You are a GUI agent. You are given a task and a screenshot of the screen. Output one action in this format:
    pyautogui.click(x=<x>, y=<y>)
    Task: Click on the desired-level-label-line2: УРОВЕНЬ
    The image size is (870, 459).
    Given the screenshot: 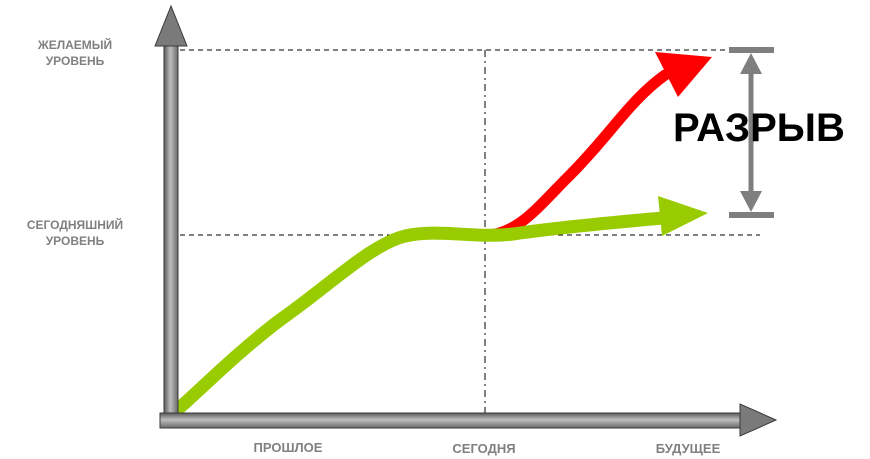 What is the action you would take?
    pyautogui.click(x=75, y=61)
    